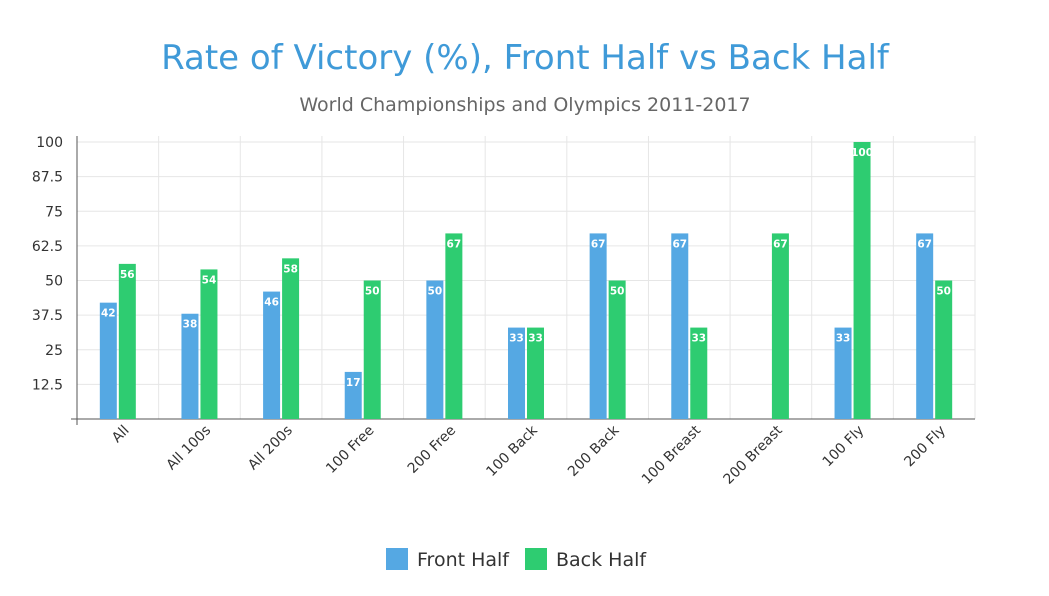 The image size is (1049, 596). What do you see at coordinates (49, 143) in the screenshot?
I see `y-tick-label: 100` at bounding box center [49, 143].